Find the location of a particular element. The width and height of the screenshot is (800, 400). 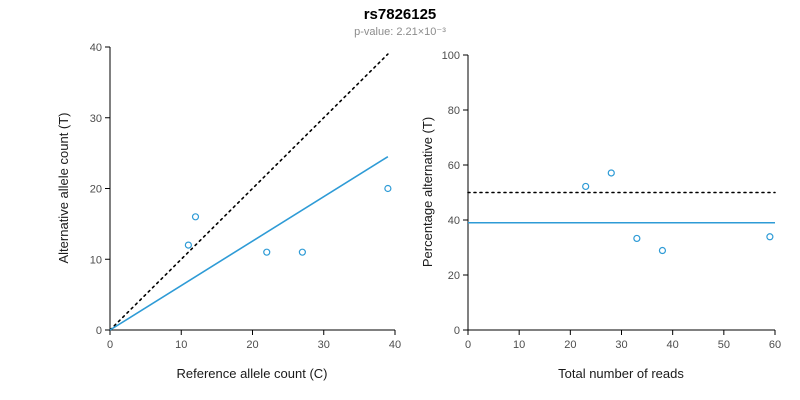

y-tick-label: 60 is located at coordinates (454, 166).